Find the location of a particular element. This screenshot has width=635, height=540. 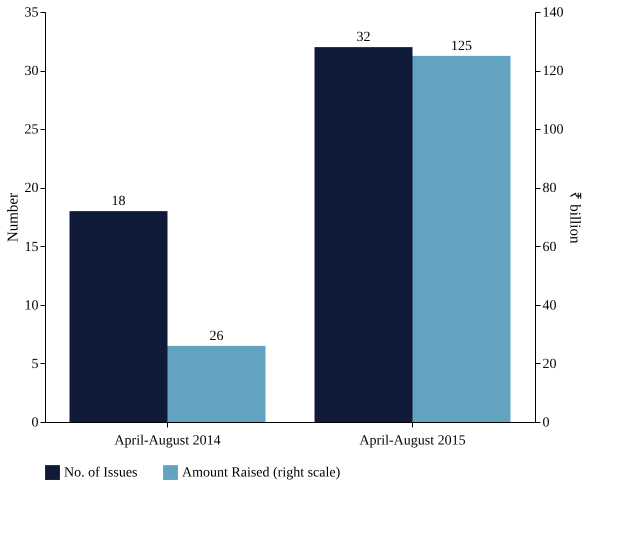

y-tick-label: 35 is located at coordinates (31, 13).